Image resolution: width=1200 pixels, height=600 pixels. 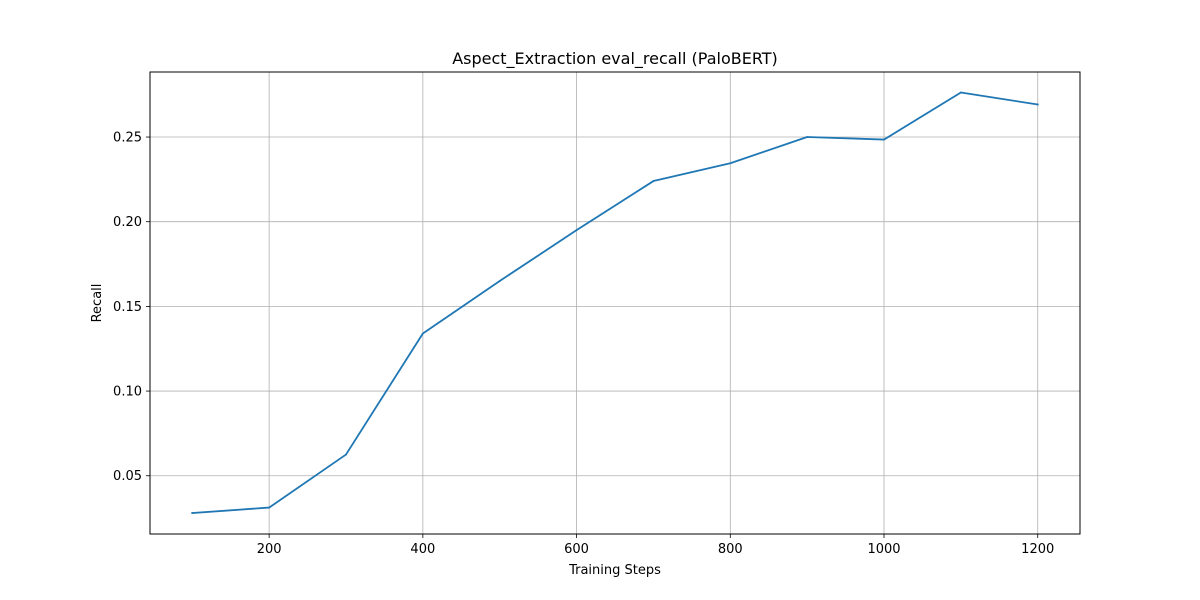 What do you see at coordinates (97, 303) in the screenshot?
I see `y-axis-title: Recall` at bounding box center [97, 303].